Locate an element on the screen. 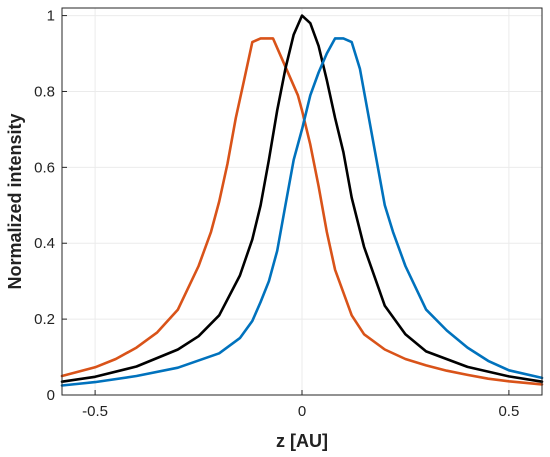 The height and width of the screenshot is (457, 550). y-tick-label: 0.2 is located at coordinates (44, 319).